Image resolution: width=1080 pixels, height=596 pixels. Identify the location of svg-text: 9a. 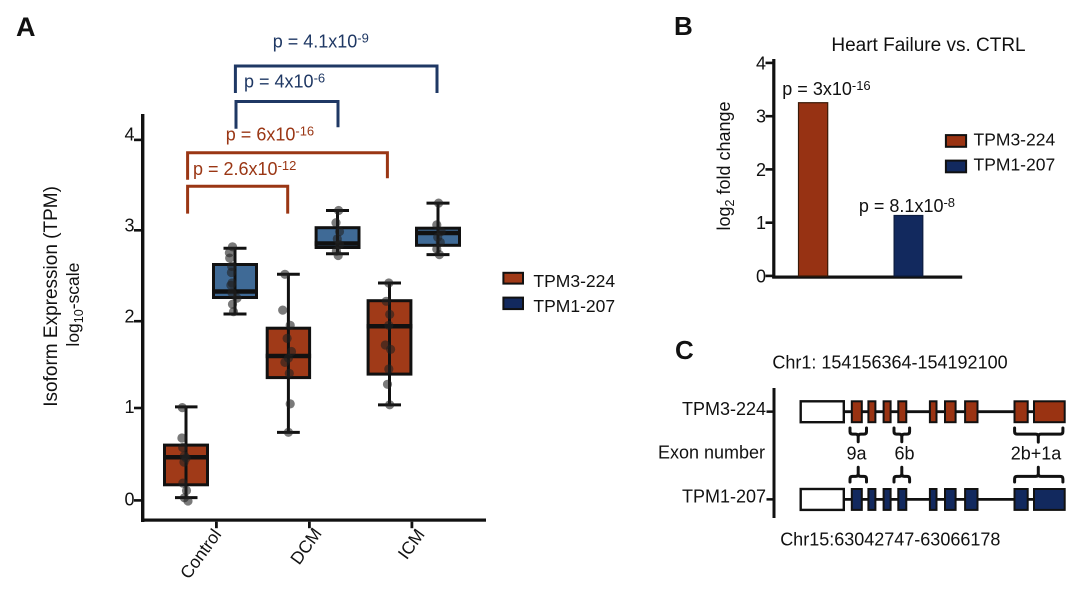
(856, 454).